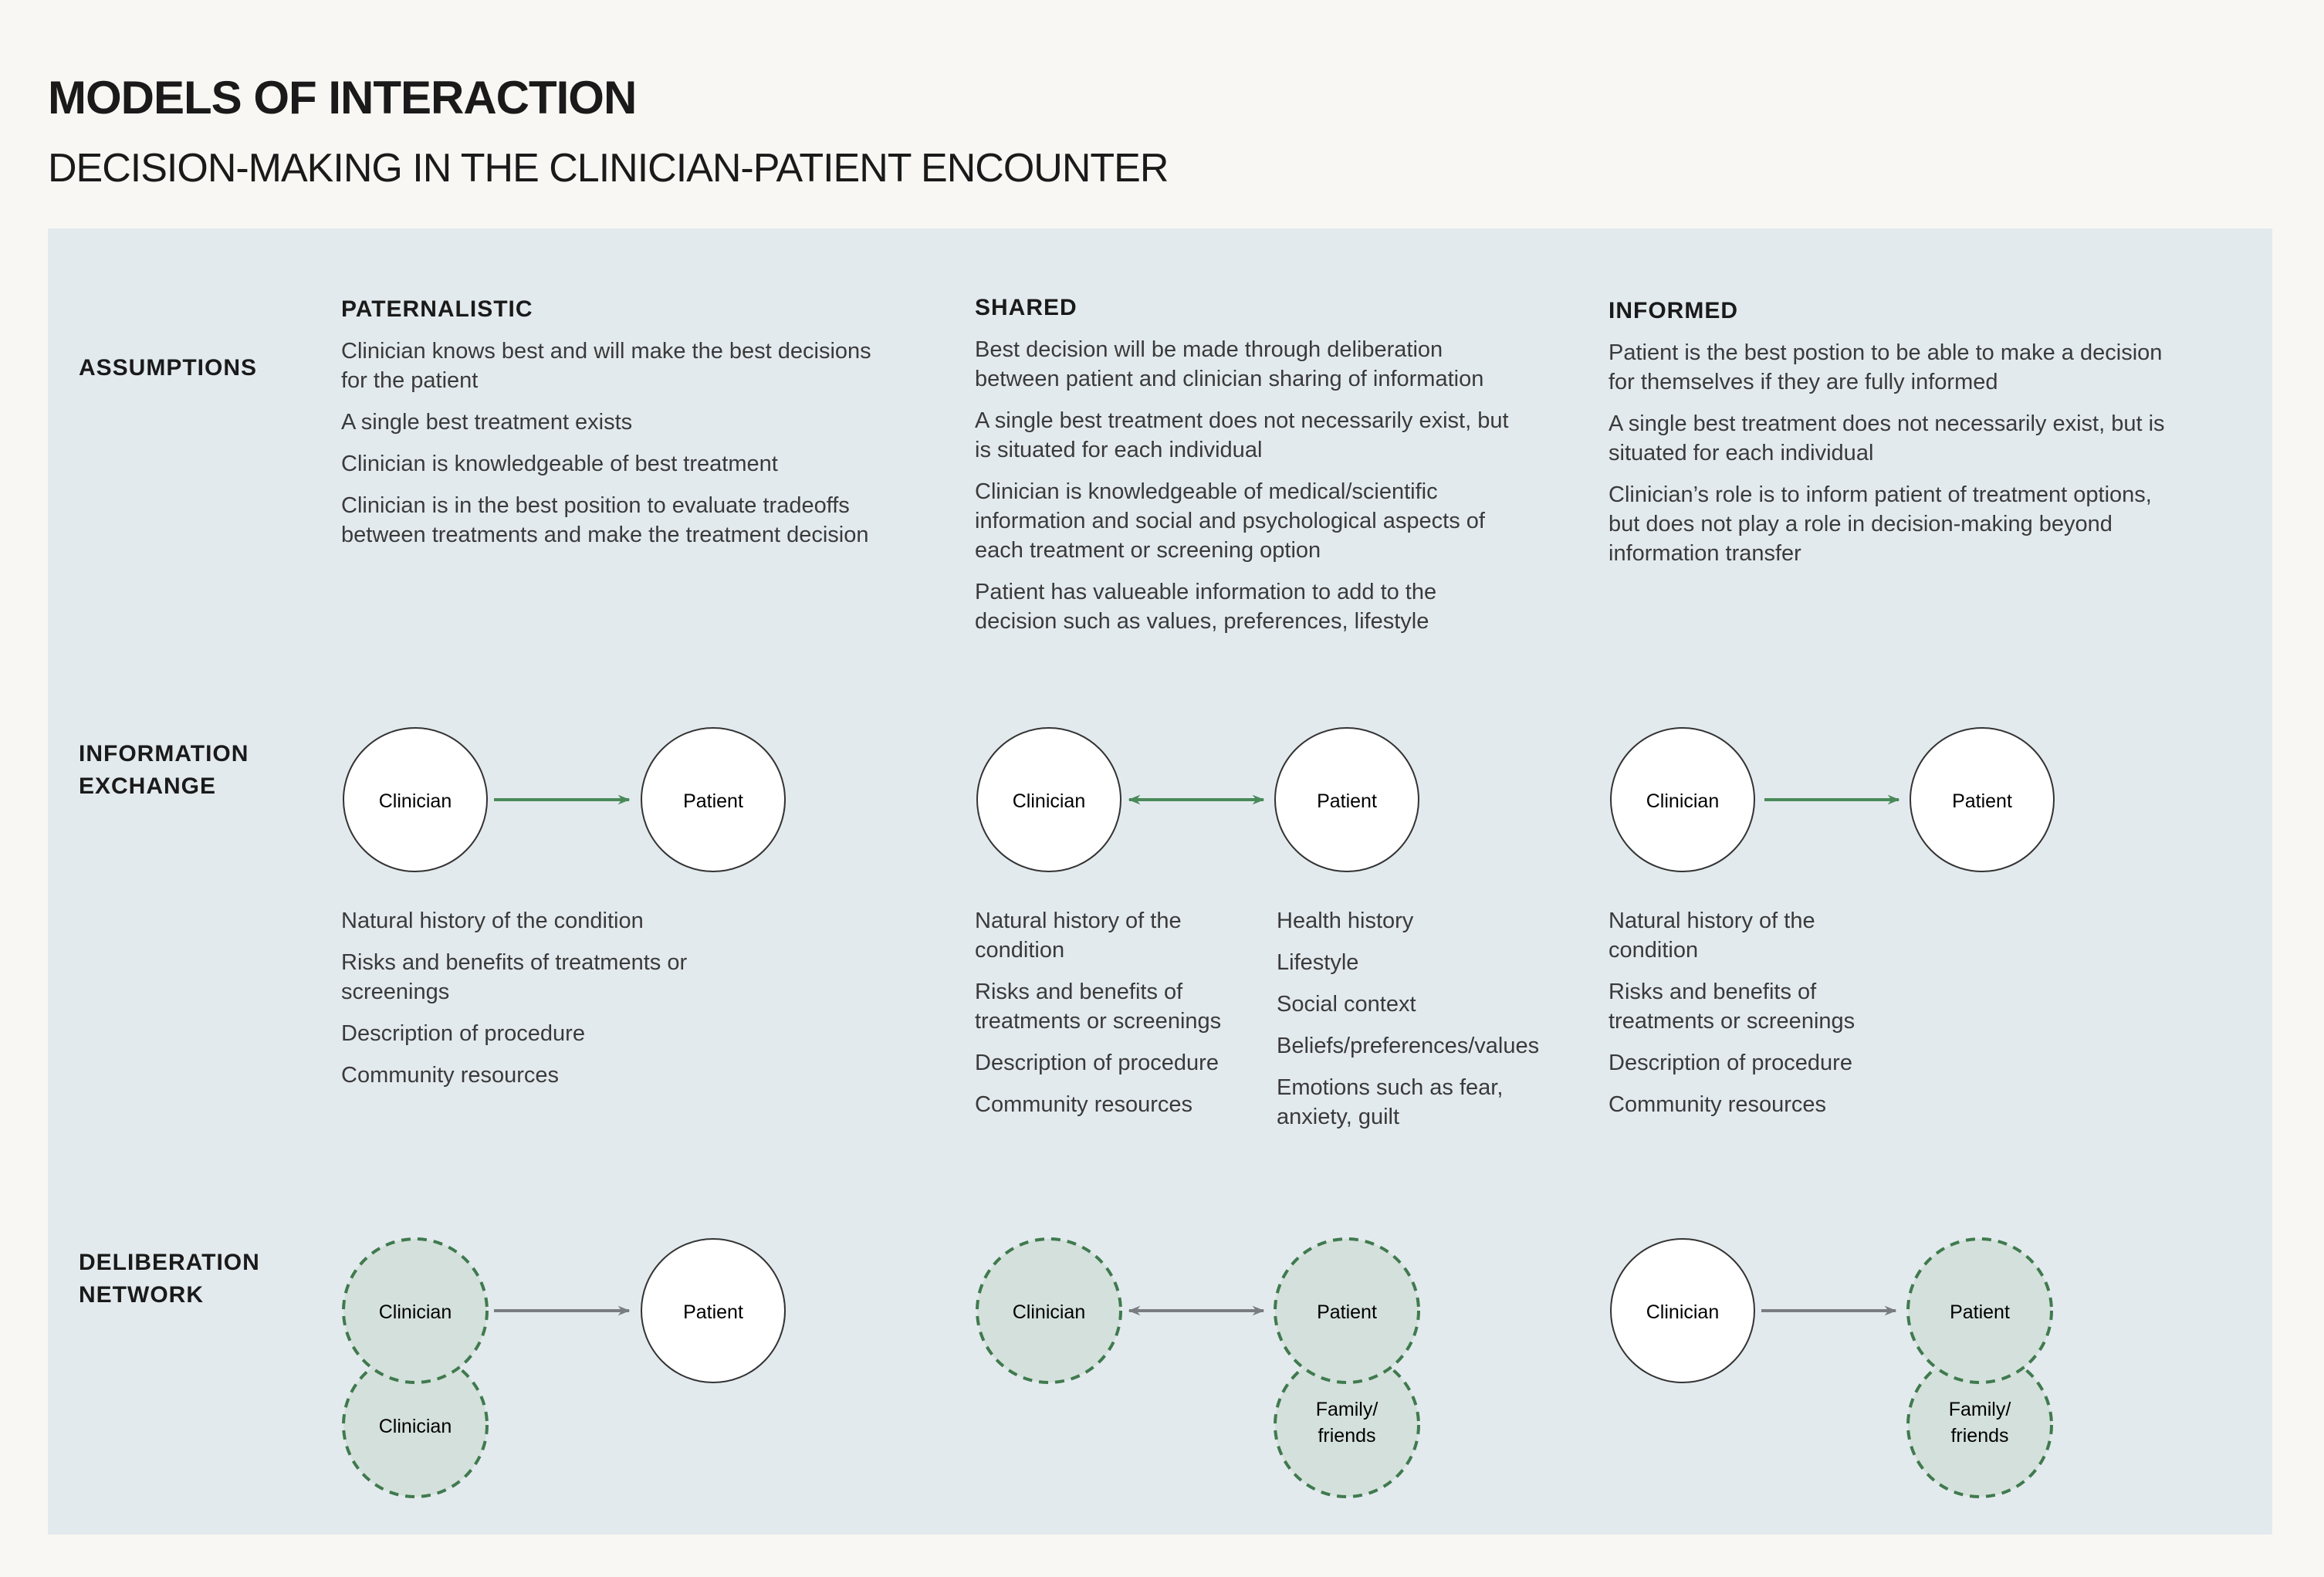  What do you see at coordinates (1673, 310) in the screenshot?
I see `column-heading-informed: INFORMED` at bounding box center [1673, 310].